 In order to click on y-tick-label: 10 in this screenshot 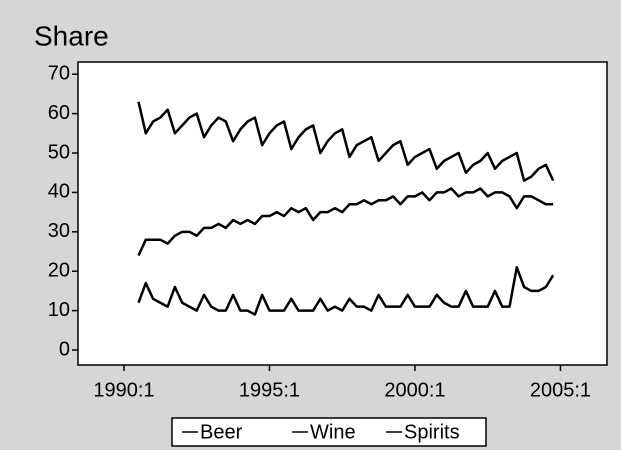, I will do `click(59, 310)`.